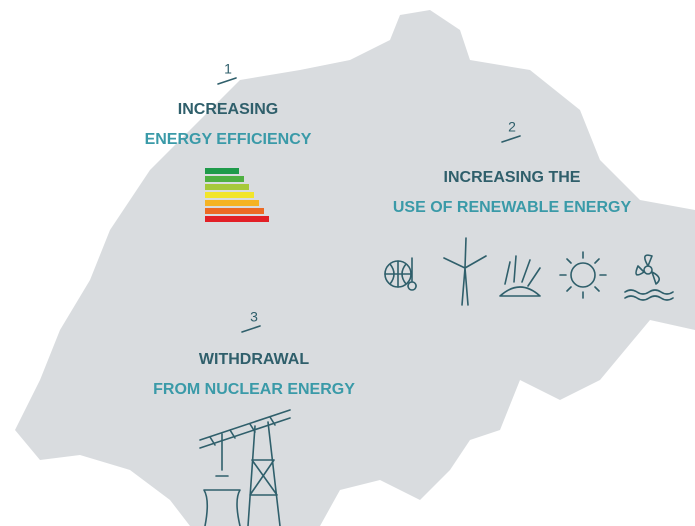 This screenshot has width=695, height=526. Describe the element at coordinates (254, 389) in the screenshot. I see `step-title: FROM NUCLEAR ENERGY` at that location.